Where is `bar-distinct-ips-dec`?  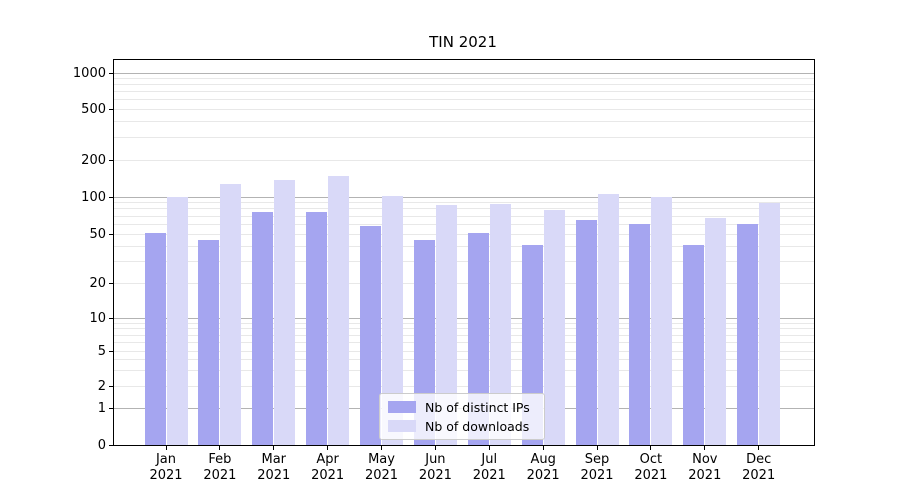
bar-distinct-ips-dec is located at coordinates (748, 334).